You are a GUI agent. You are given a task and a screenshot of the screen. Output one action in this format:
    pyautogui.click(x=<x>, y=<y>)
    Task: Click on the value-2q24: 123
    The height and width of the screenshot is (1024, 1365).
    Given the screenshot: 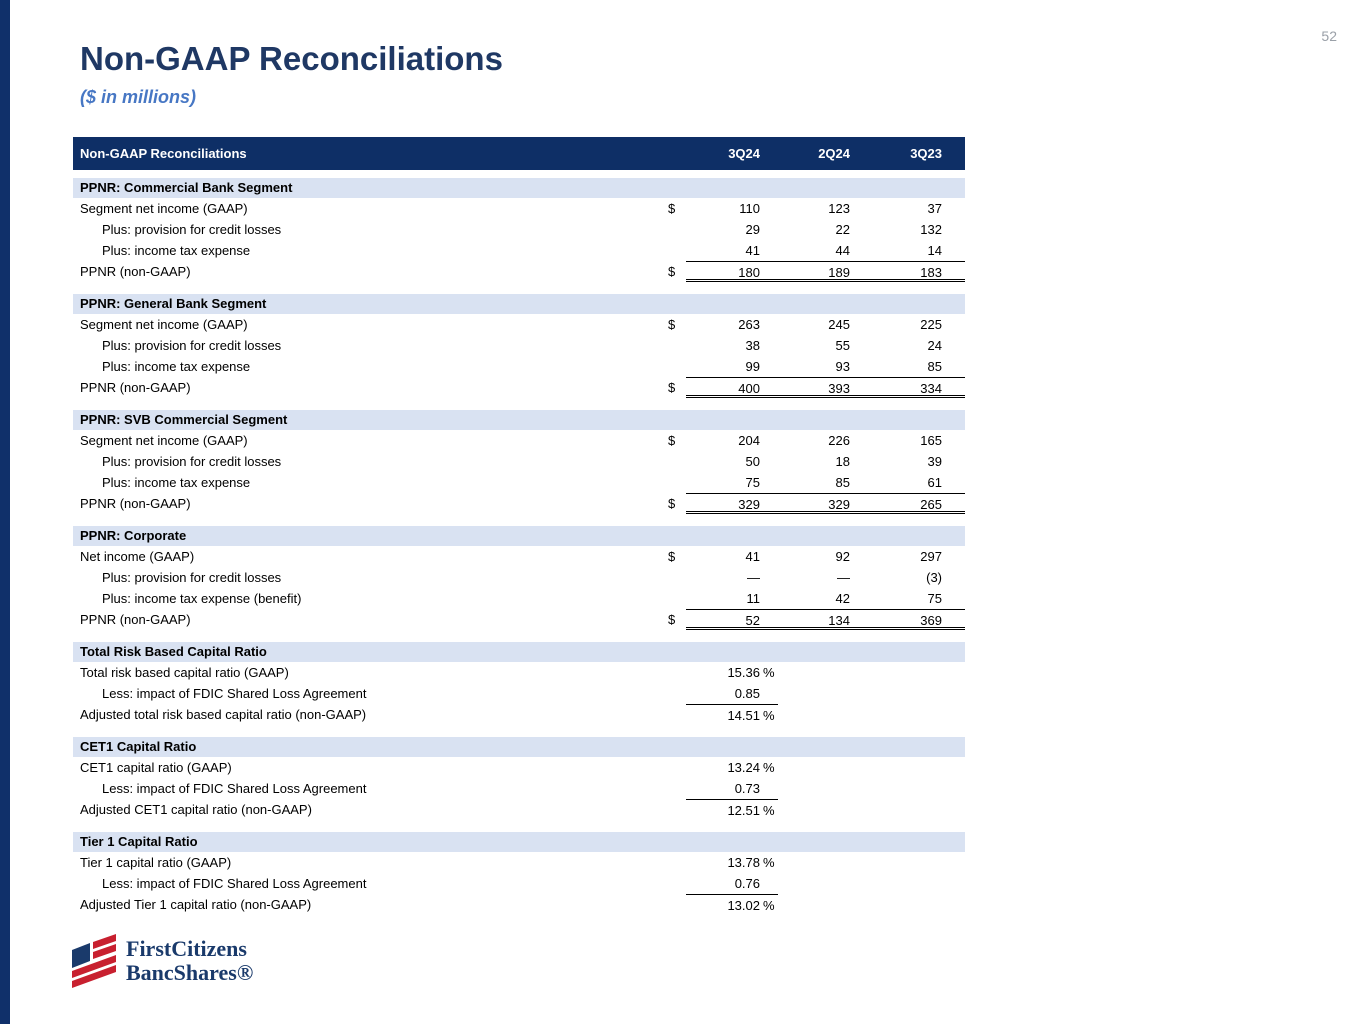 What is the action you would take?
    pyautogui.click(x=839, y=208)
    